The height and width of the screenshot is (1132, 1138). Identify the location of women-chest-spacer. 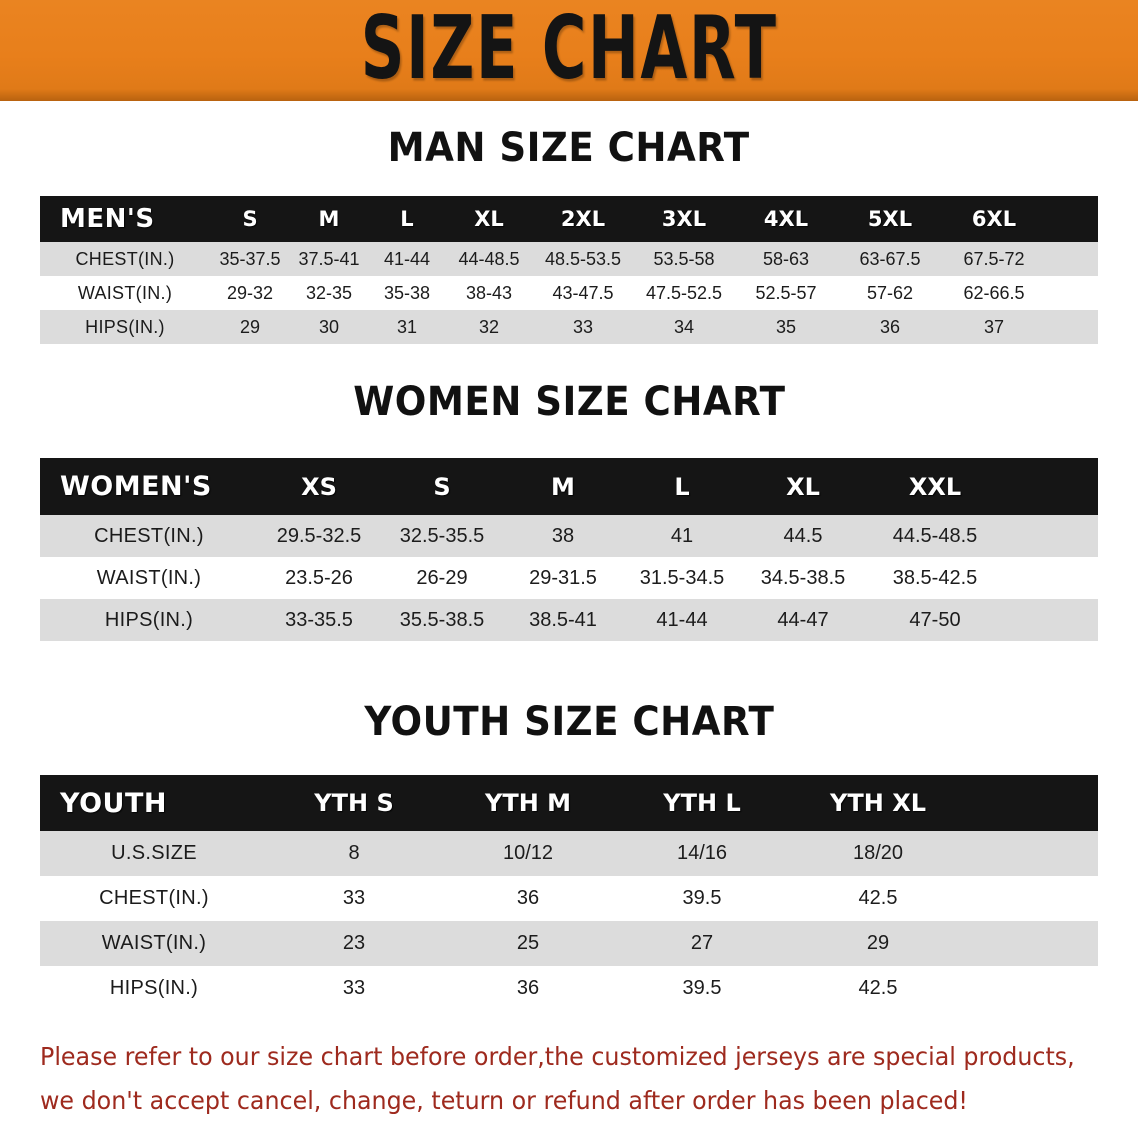
(1052, 536).